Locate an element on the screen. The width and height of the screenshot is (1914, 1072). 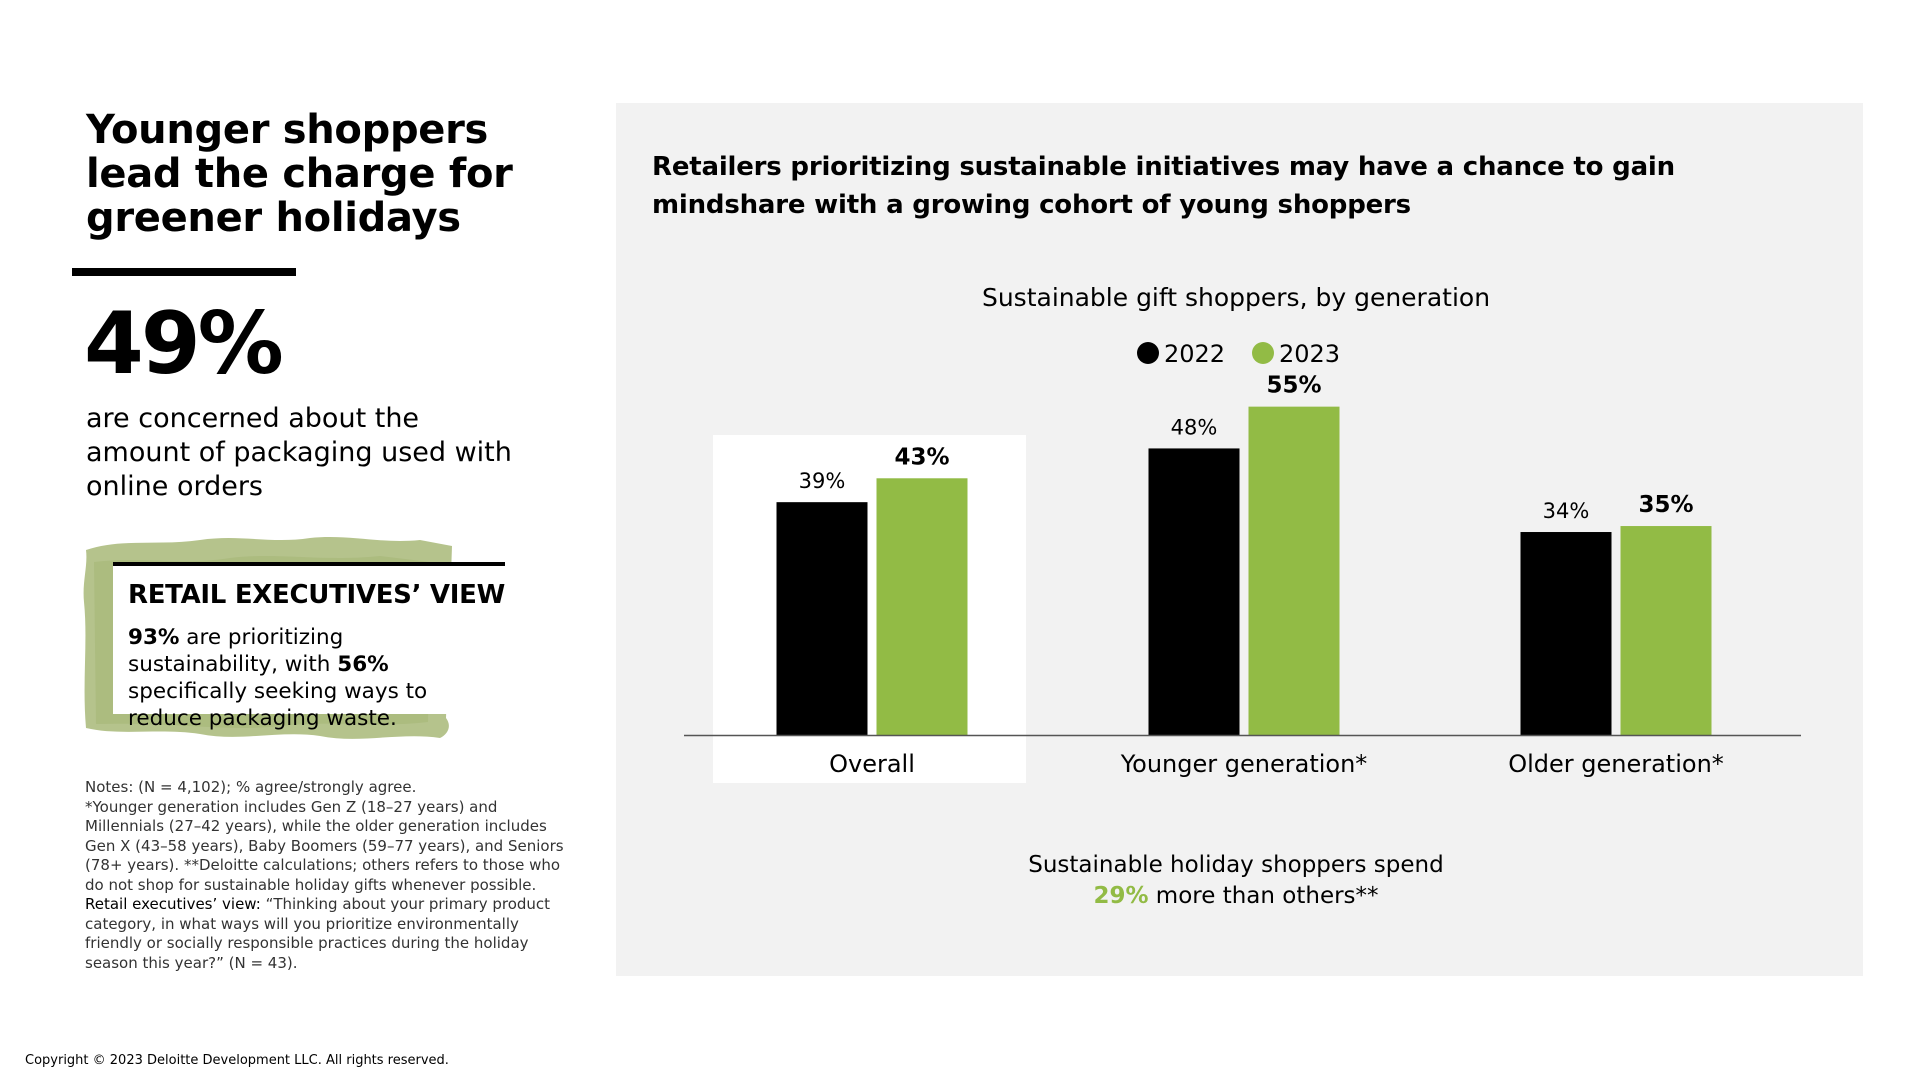
category-label-2: Older generation* is located at coordinates (1616, 764).